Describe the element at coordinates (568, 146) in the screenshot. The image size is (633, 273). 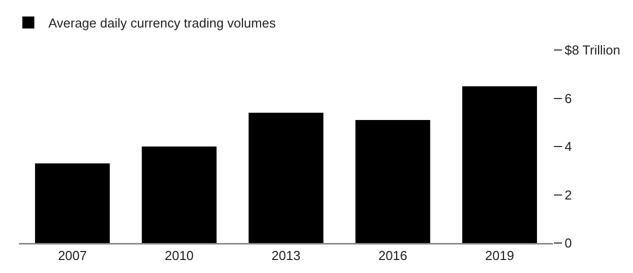
I see `y-tick-label: 4` at that location.